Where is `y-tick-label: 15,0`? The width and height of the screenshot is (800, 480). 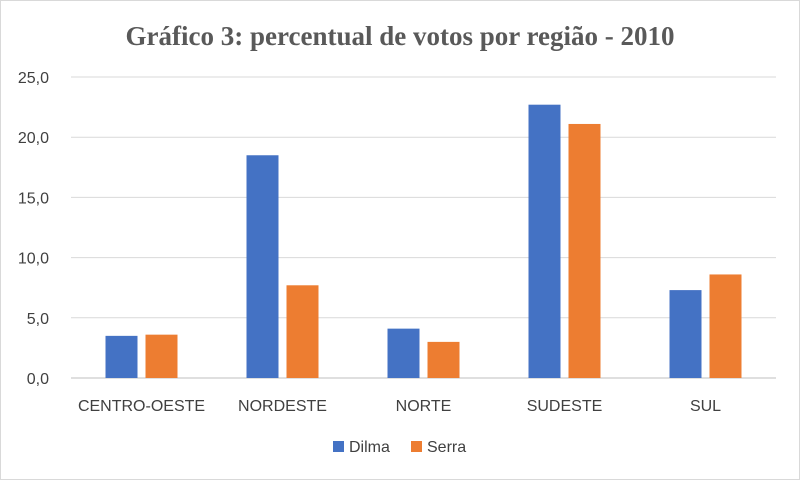 y-tick-label: 15,0 is located at coordinates (33, 198).